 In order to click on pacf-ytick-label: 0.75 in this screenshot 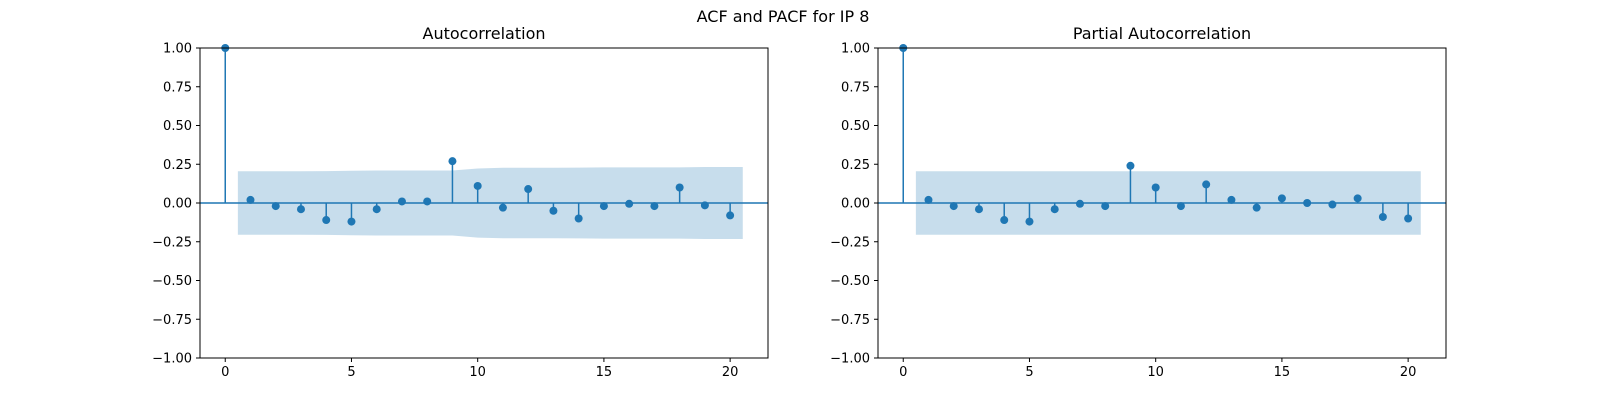, I will do `click(855, 87)`.